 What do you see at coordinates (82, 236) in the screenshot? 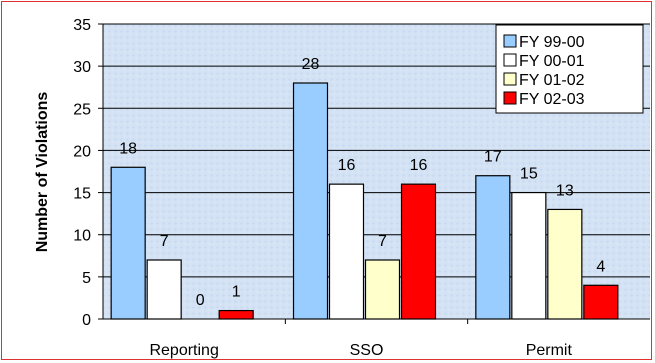
I see `y-tick-label: 10` at bounding box center [82, 236].